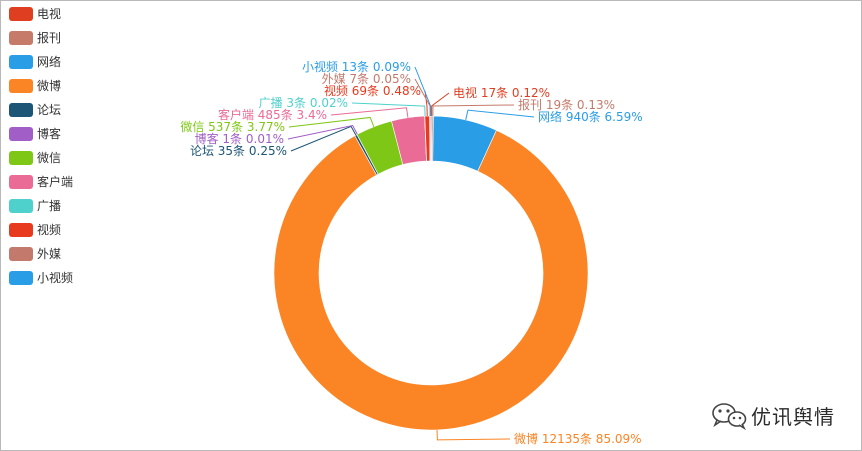 Image resolution: width=862 pixels, height=451 pixels. Describe the element at coordinates (49, 206) in the screenshot. I see `legend-label: 广播` at that location.